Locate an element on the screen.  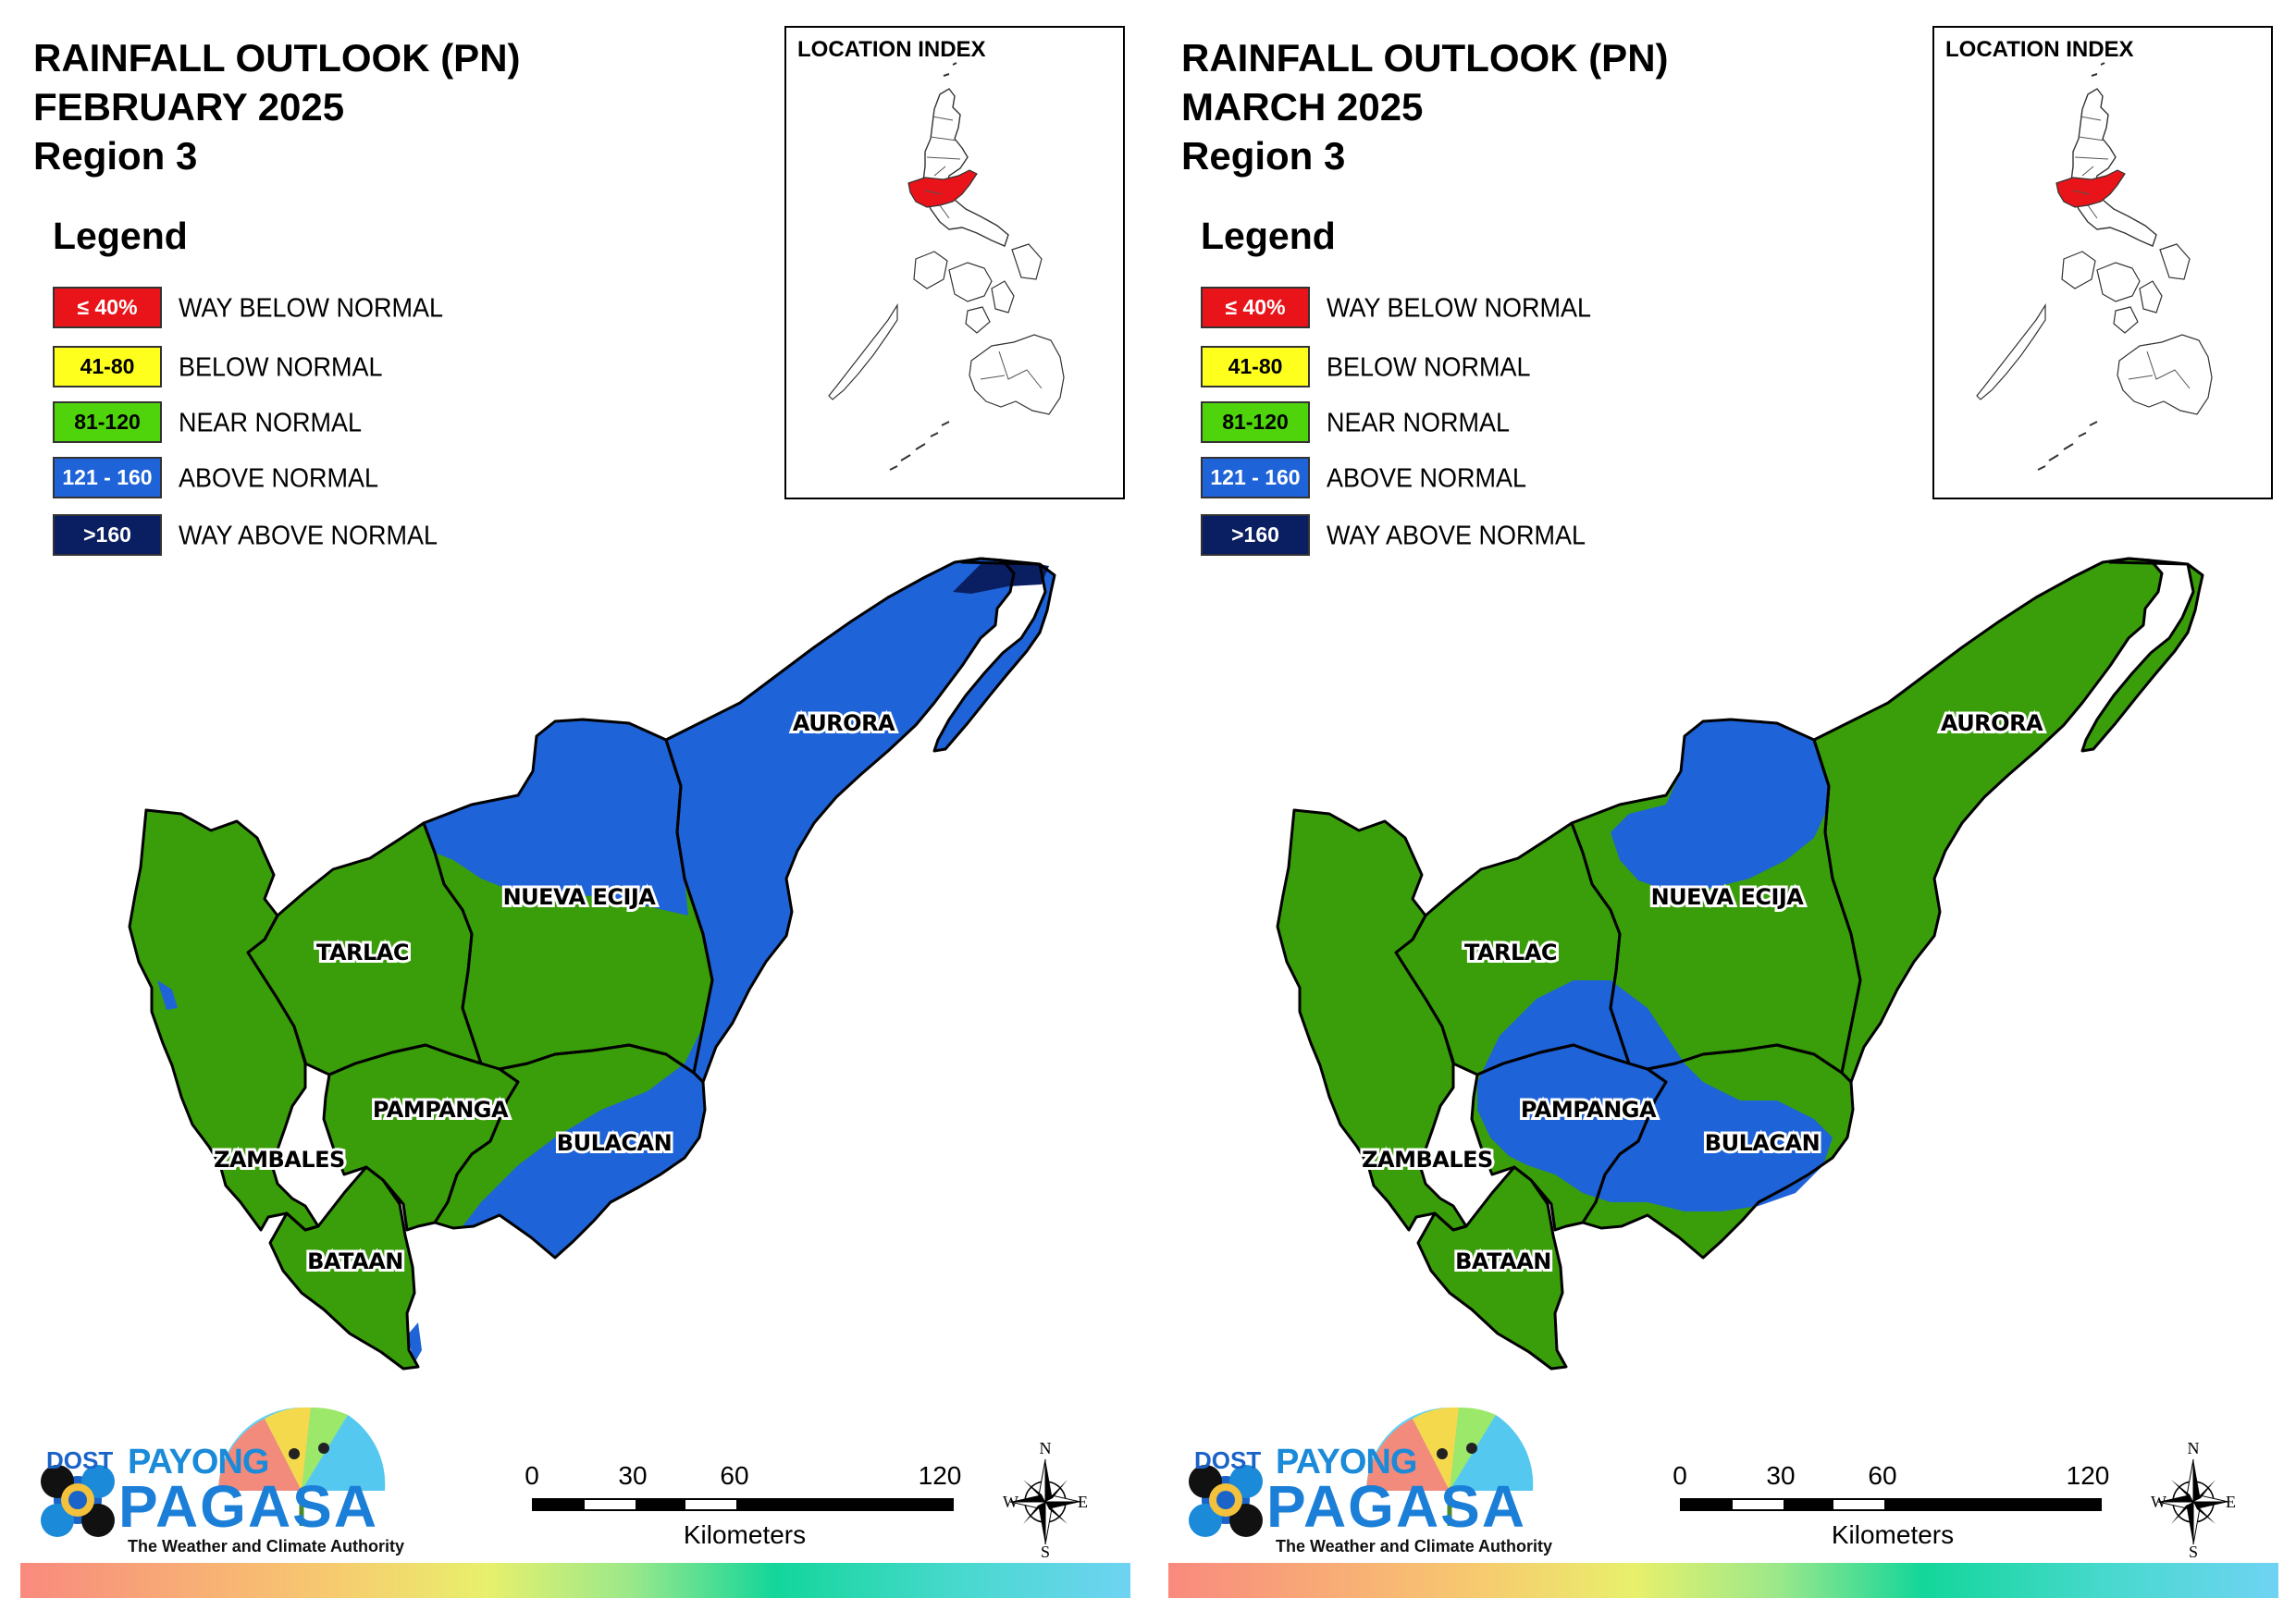
sulu-islands is located at coordinates (919, 446).